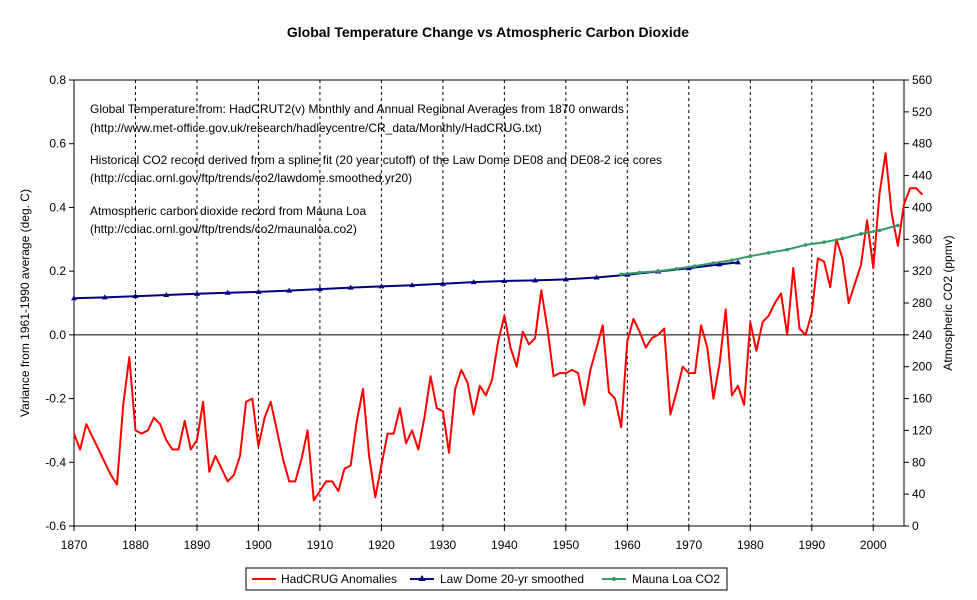 The width and height of the screenshot is (977, 600). Describe the element at coordinates (504, 545) in the screenshot. I see `x-tick-label: 1940` at that location.